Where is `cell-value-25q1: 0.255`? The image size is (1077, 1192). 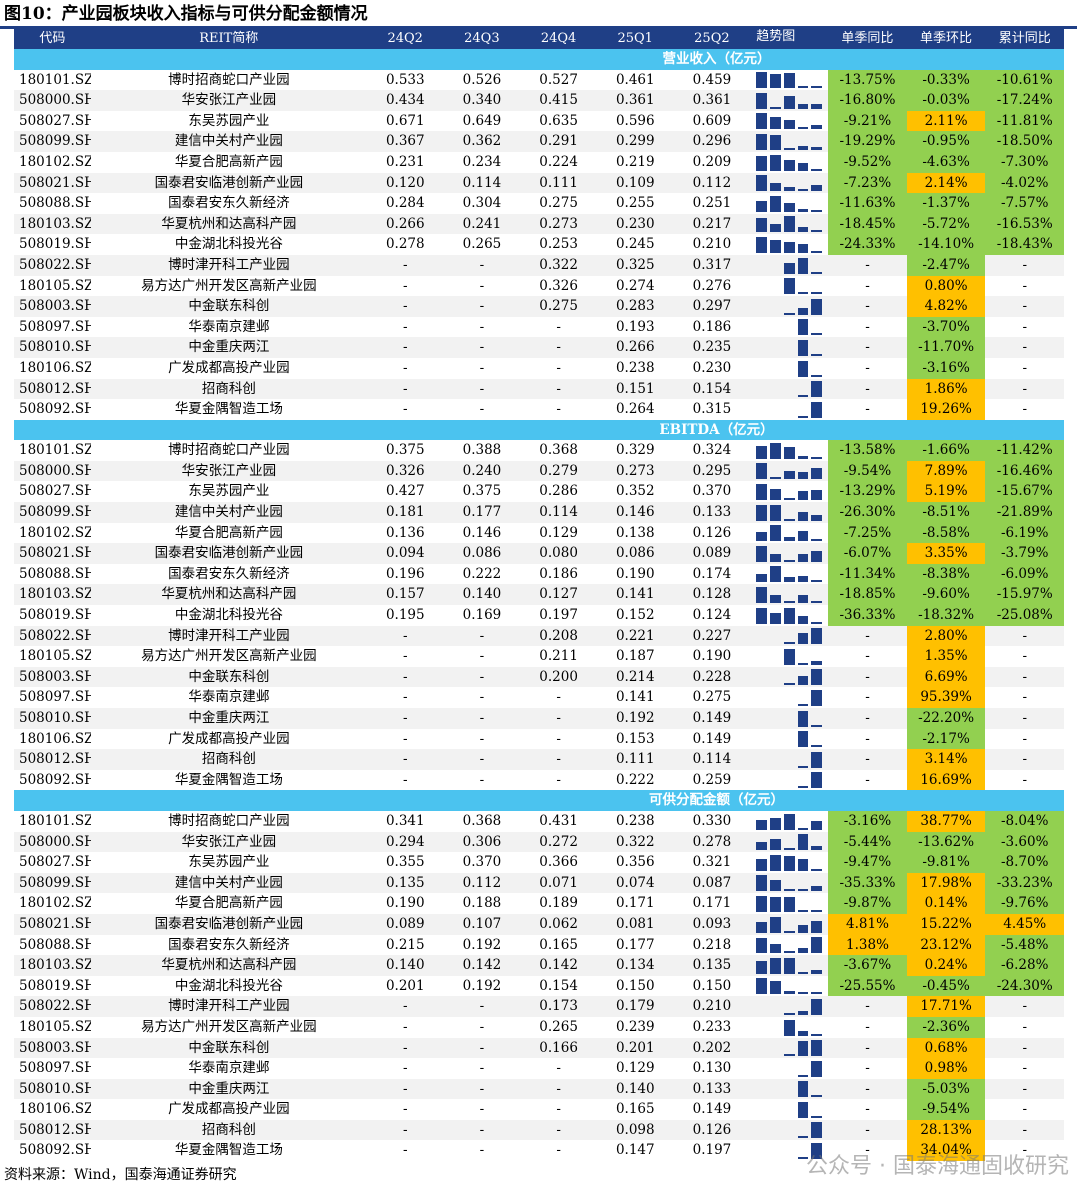
cell-value-25q1: 0.255 is located at coordinates (635, 203).